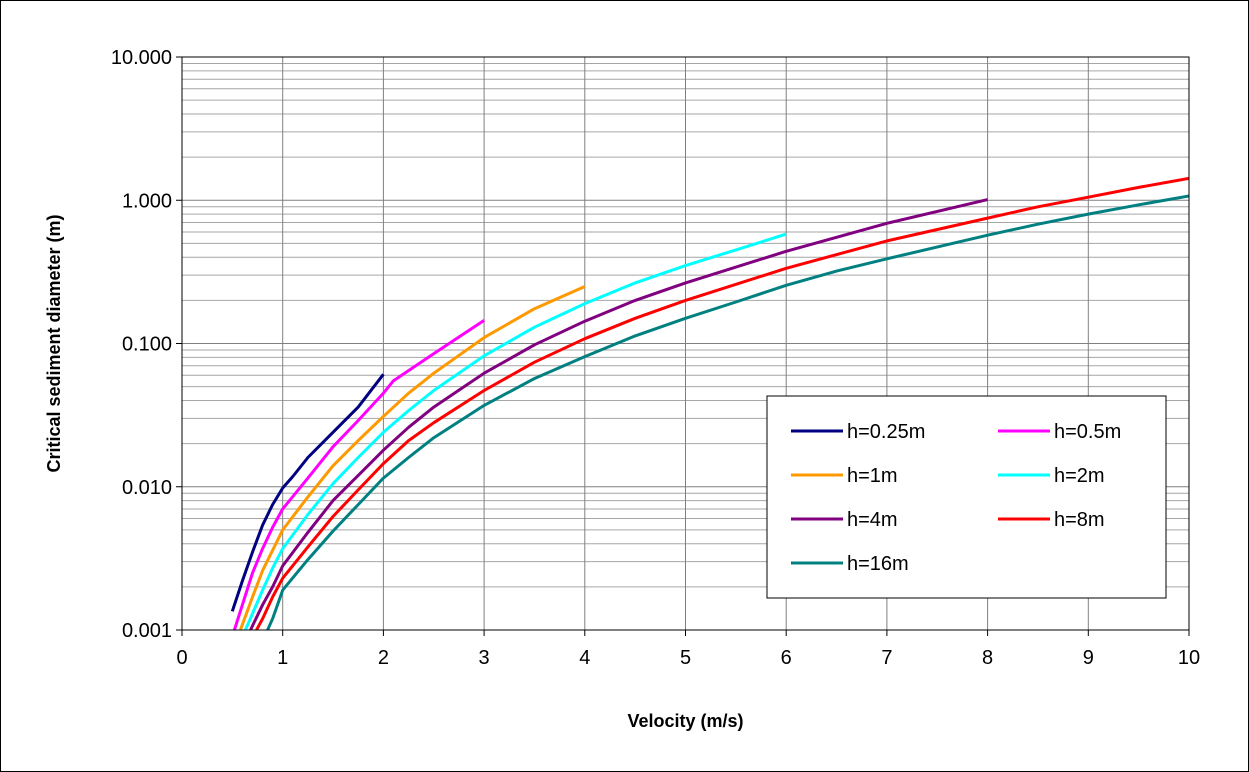 The height and width of the screenshot is (772, 1249). Describe the element at coordinates (886, 658) in the screenshot. I see `x-tick-label: 7` at that location.